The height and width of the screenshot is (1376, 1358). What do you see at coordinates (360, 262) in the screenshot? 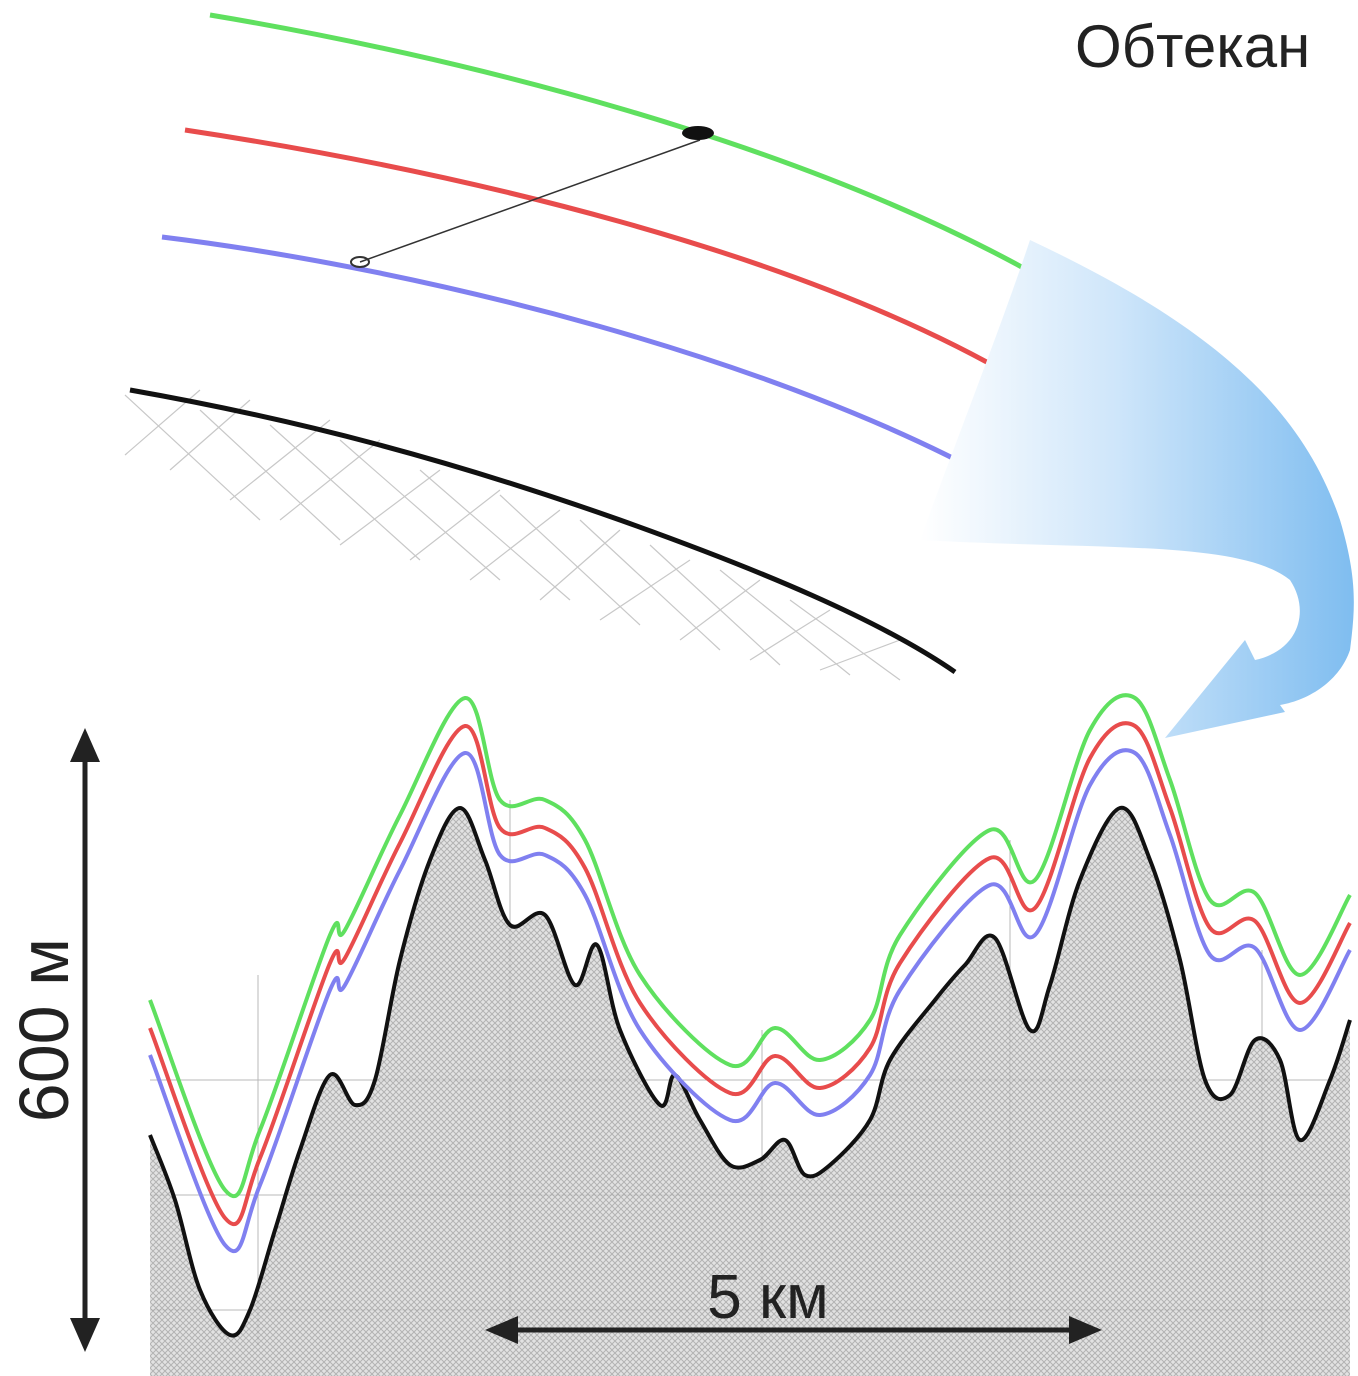
I see `towed-sensor` at bounding box center [360, 262].